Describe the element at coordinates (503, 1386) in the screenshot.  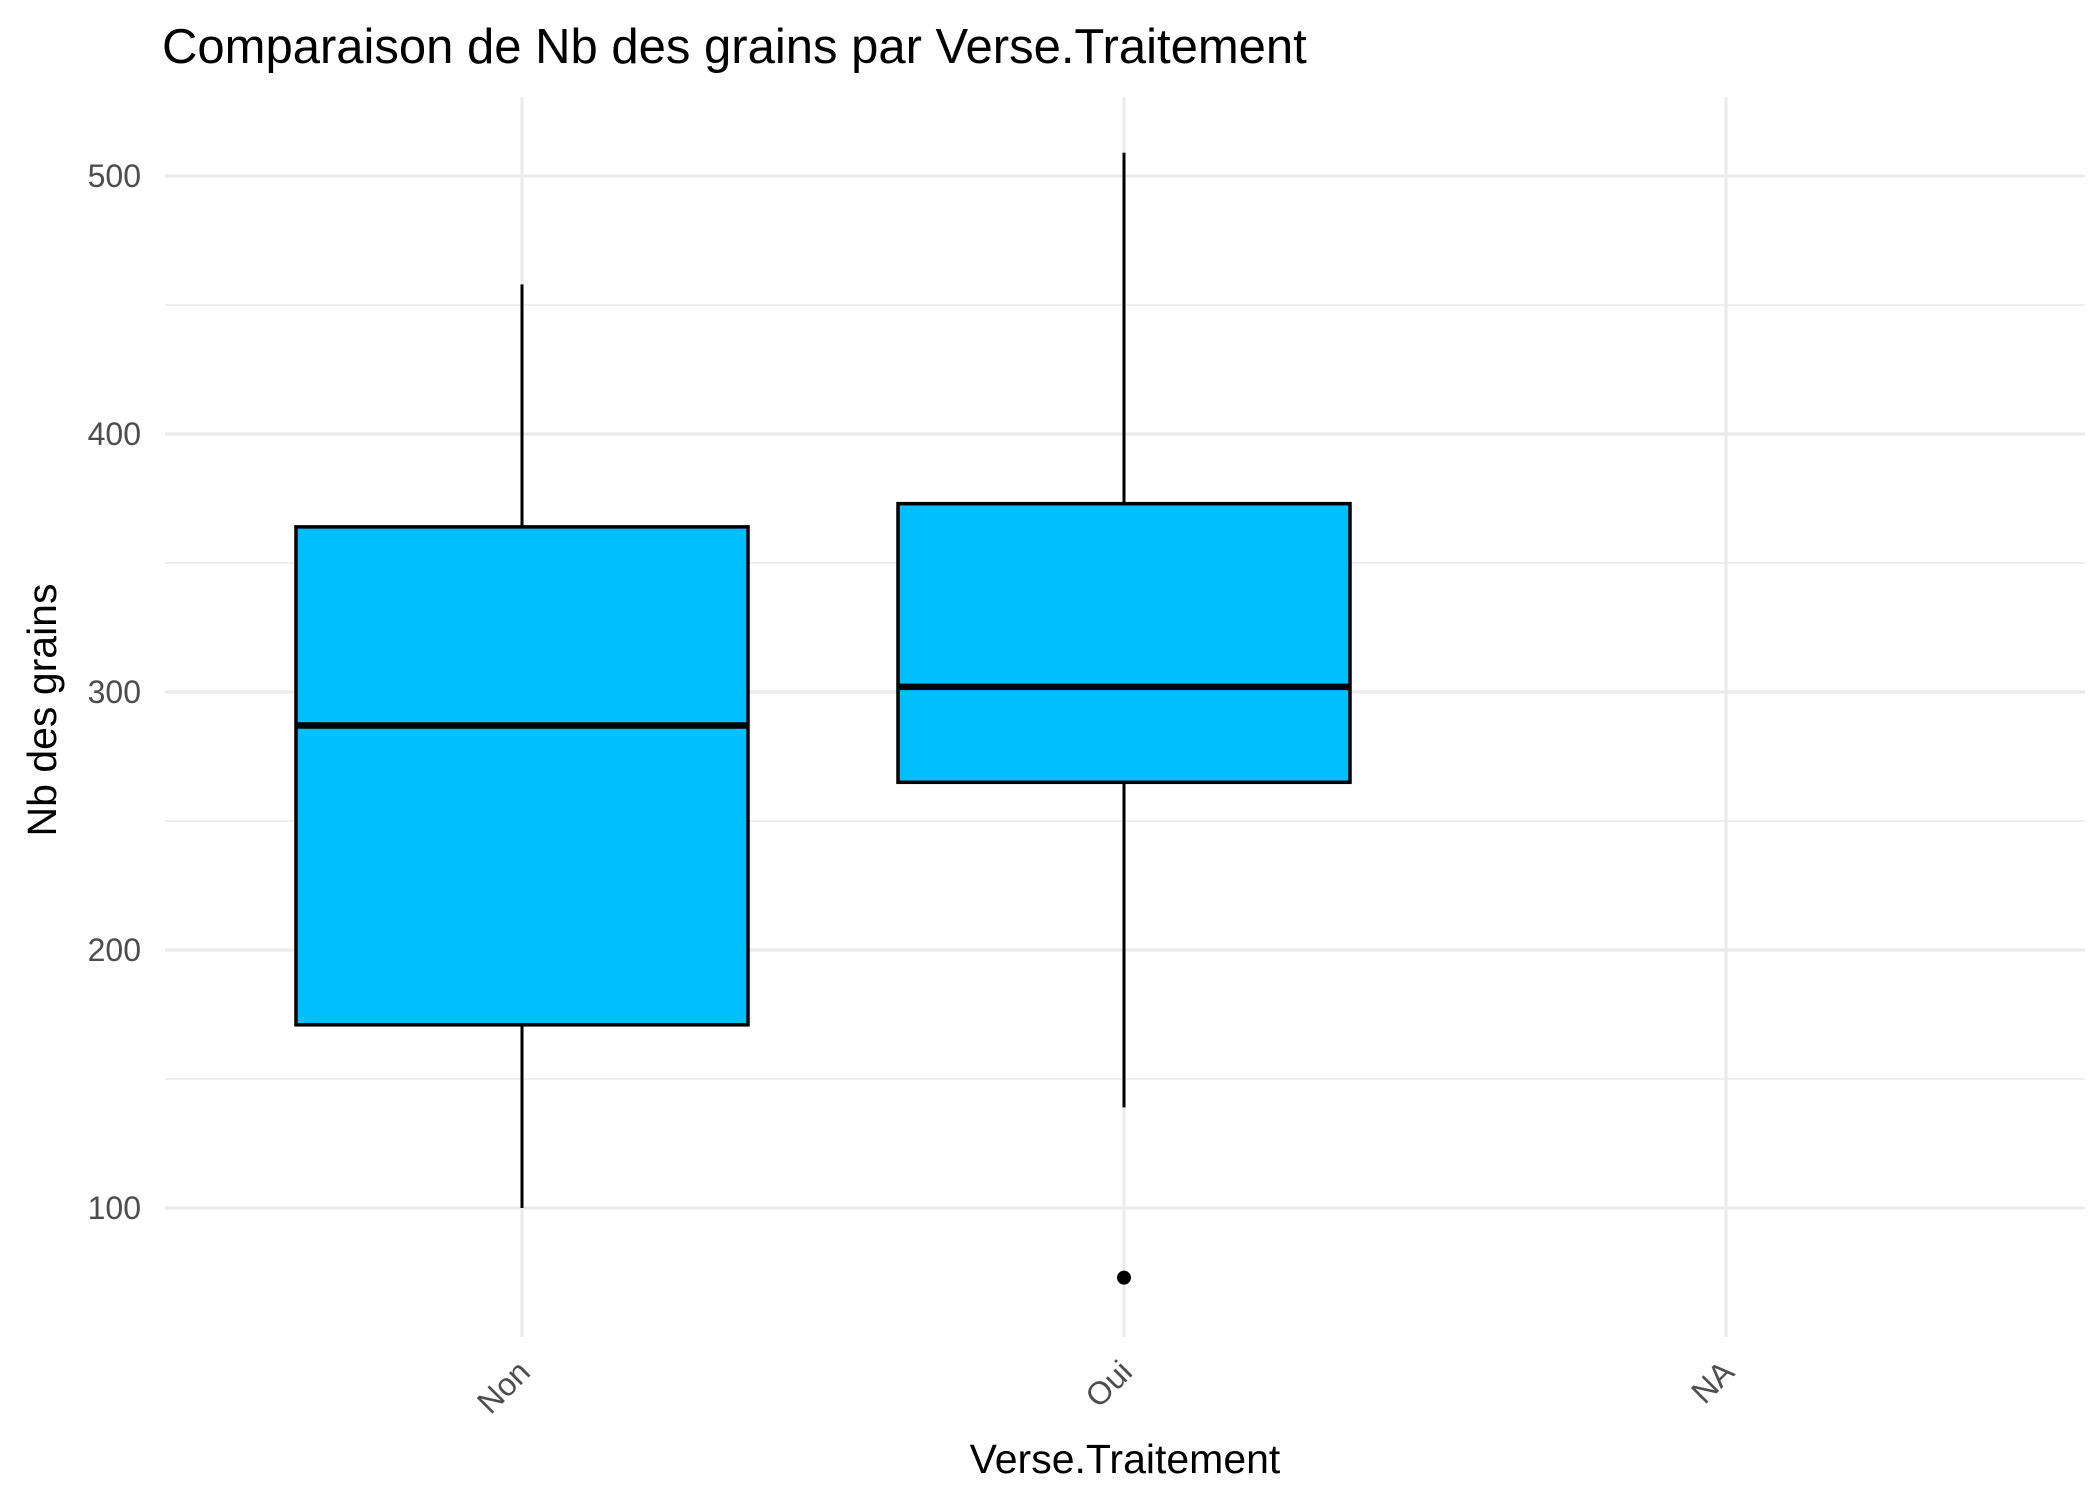
I see `x-tick-label-non: Non` at that location.